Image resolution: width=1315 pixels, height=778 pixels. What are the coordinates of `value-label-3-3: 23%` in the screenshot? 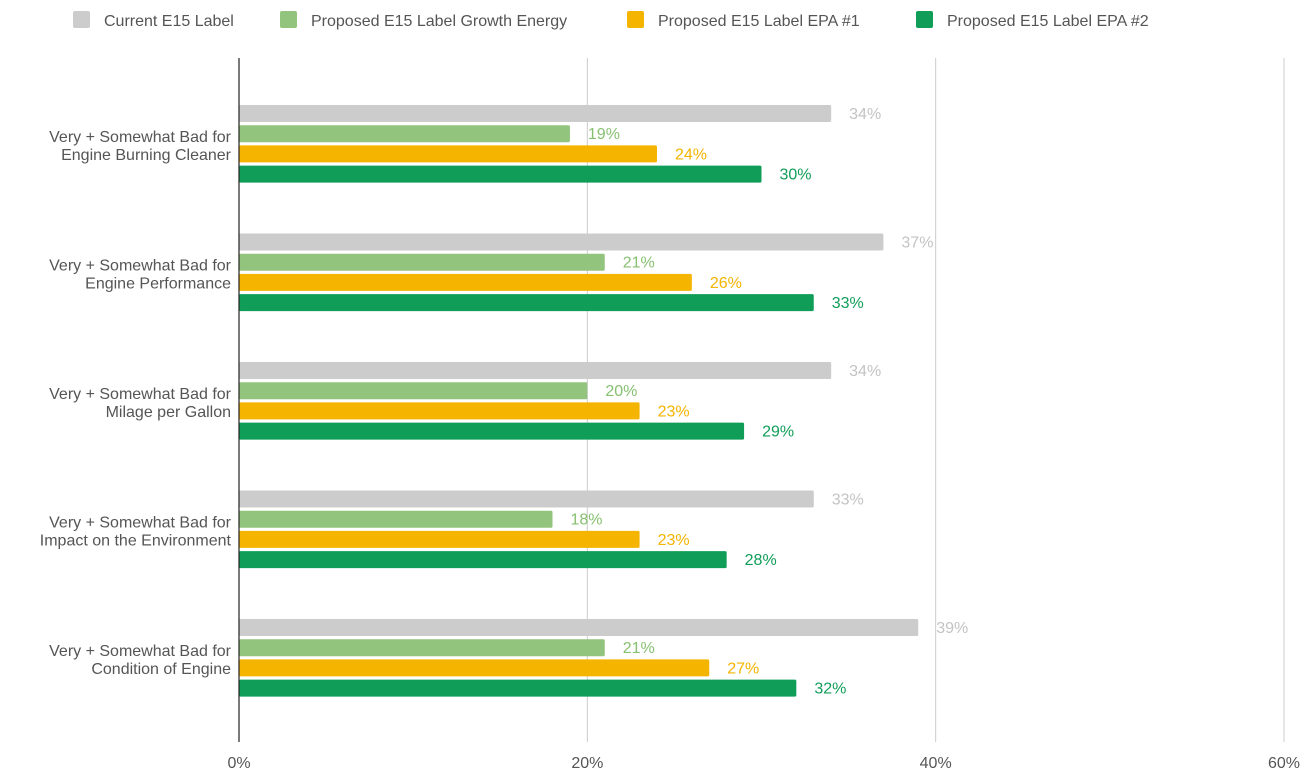 It's located at (674, 411).